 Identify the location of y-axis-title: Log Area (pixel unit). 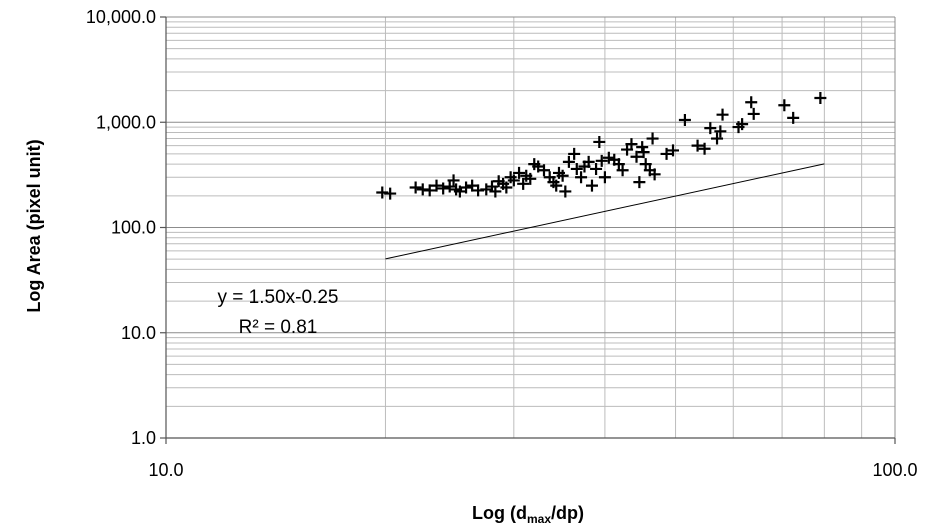
(34, 225).